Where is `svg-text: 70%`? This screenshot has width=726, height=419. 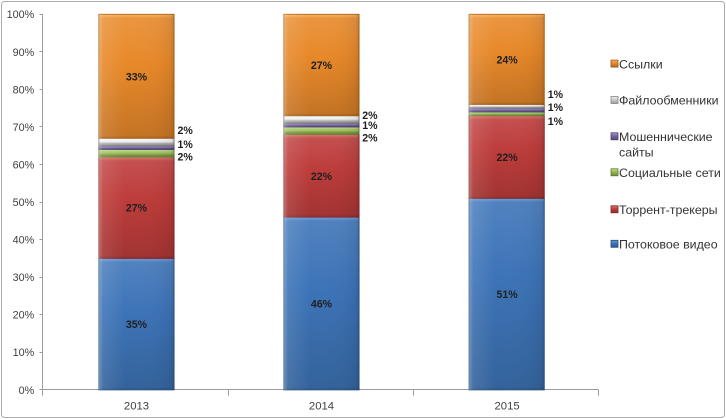
svg-text: 70% is located at coordinates (24, 128).